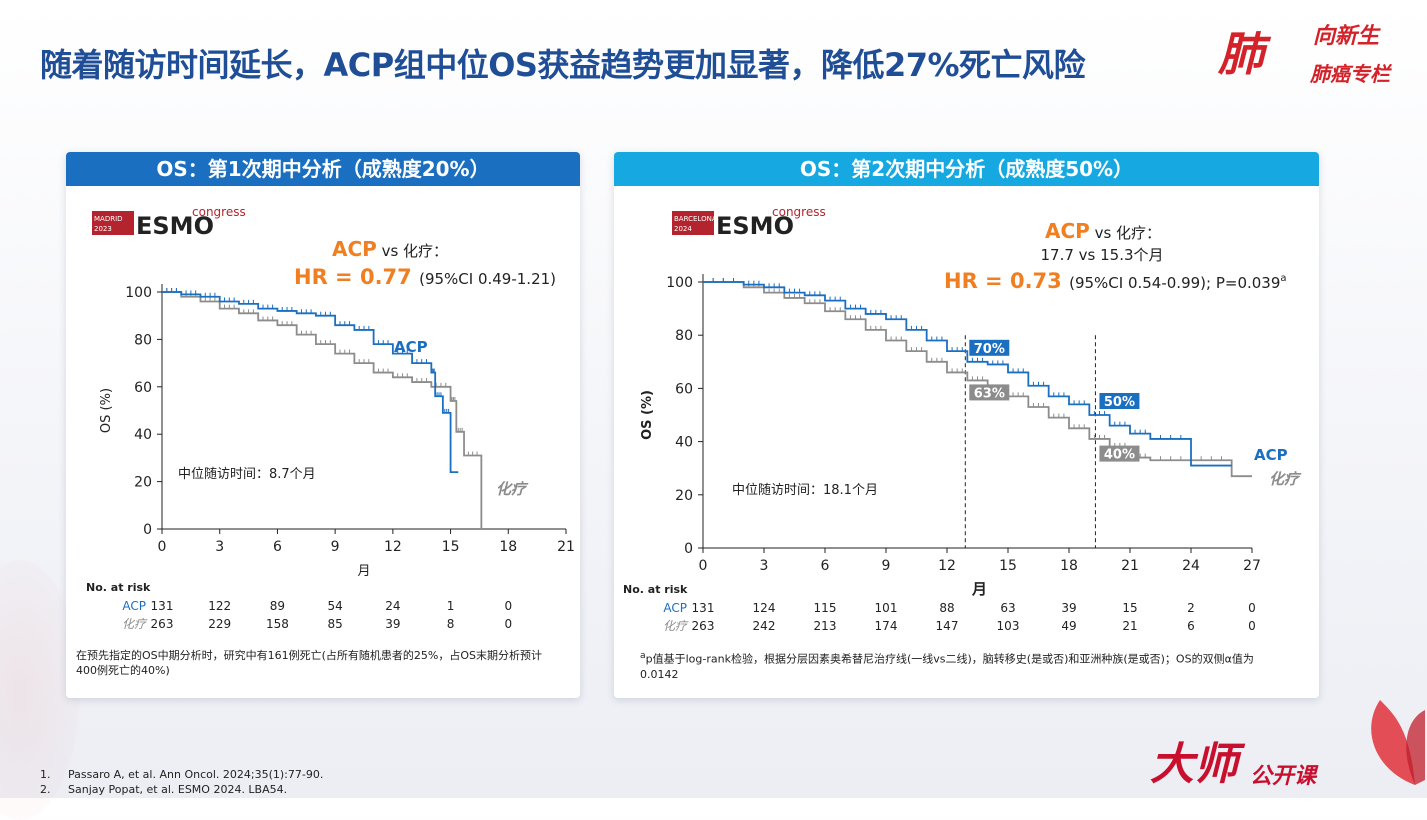 The width and height of the screenshot is (1427, 820). What do you see at coordinates (1191, 608) in the screenshot?
I see `risk-cell: 2` at bounding box center [1191, 608].